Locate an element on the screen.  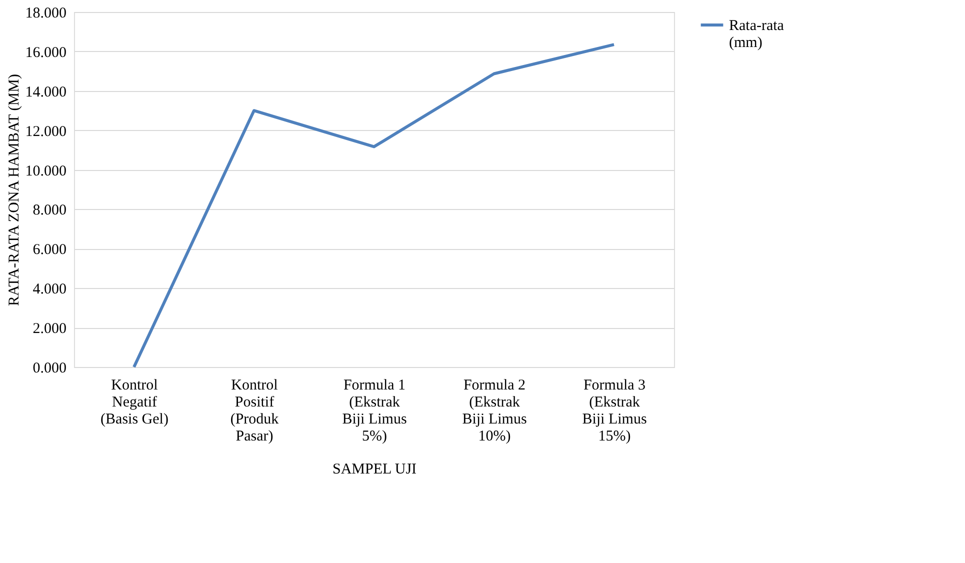
y-tick-label: 4.000 is located at coordinates (49, 290).